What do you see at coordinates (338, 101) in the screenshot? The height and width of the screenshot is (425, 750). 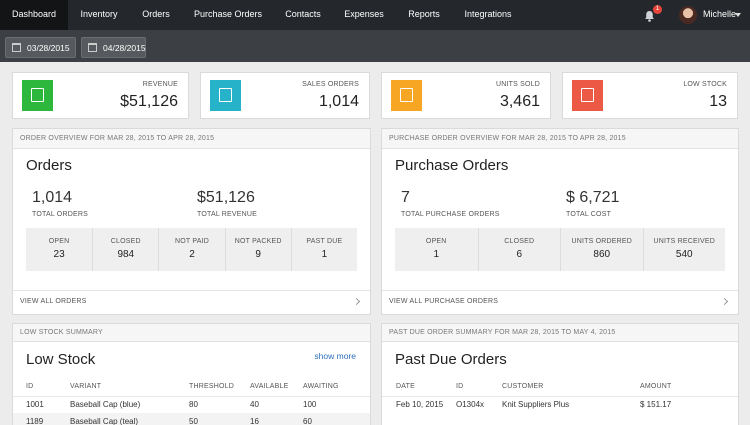 I see `stat-value: 1,014` at bounding box center [338, 101].